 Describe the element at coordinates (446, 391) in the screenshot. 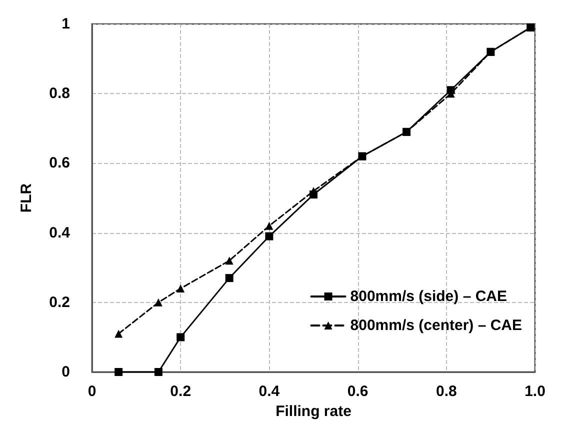

I see `x-tick-label: 0.8` at that location.